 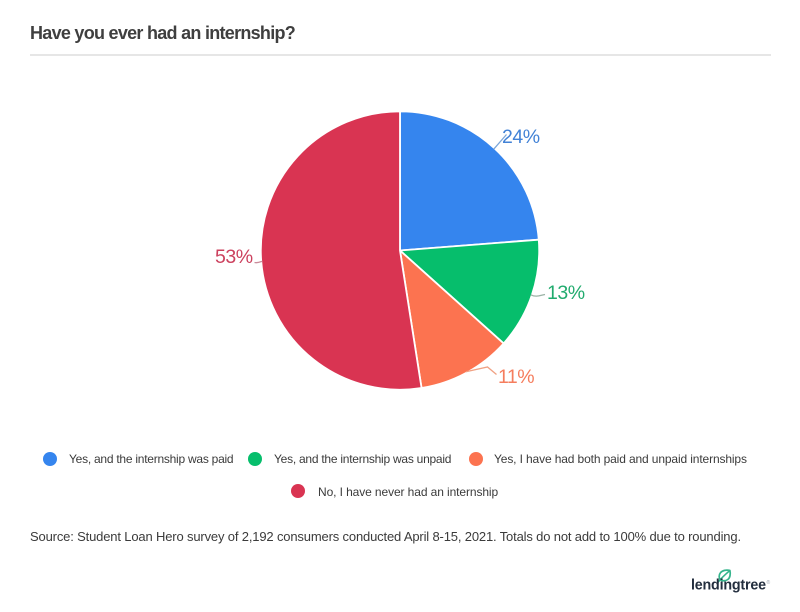 I want to click on svg-text: lendingtree, so click(x=728, y=586).